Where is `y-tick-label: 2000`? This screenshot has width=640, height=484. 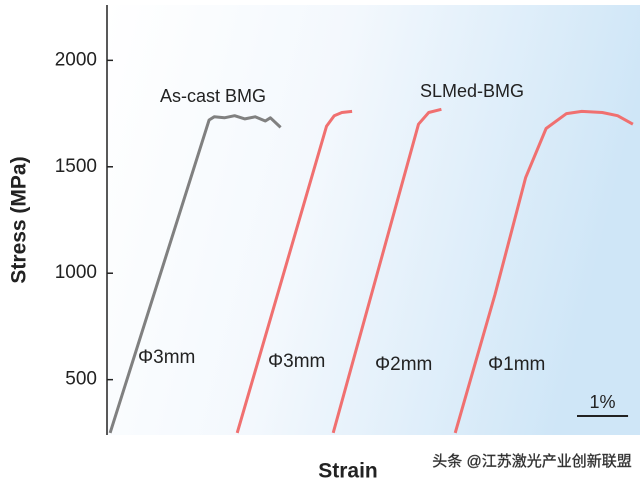 y-tick-label: 2000 is located at coordinates (76, 59).